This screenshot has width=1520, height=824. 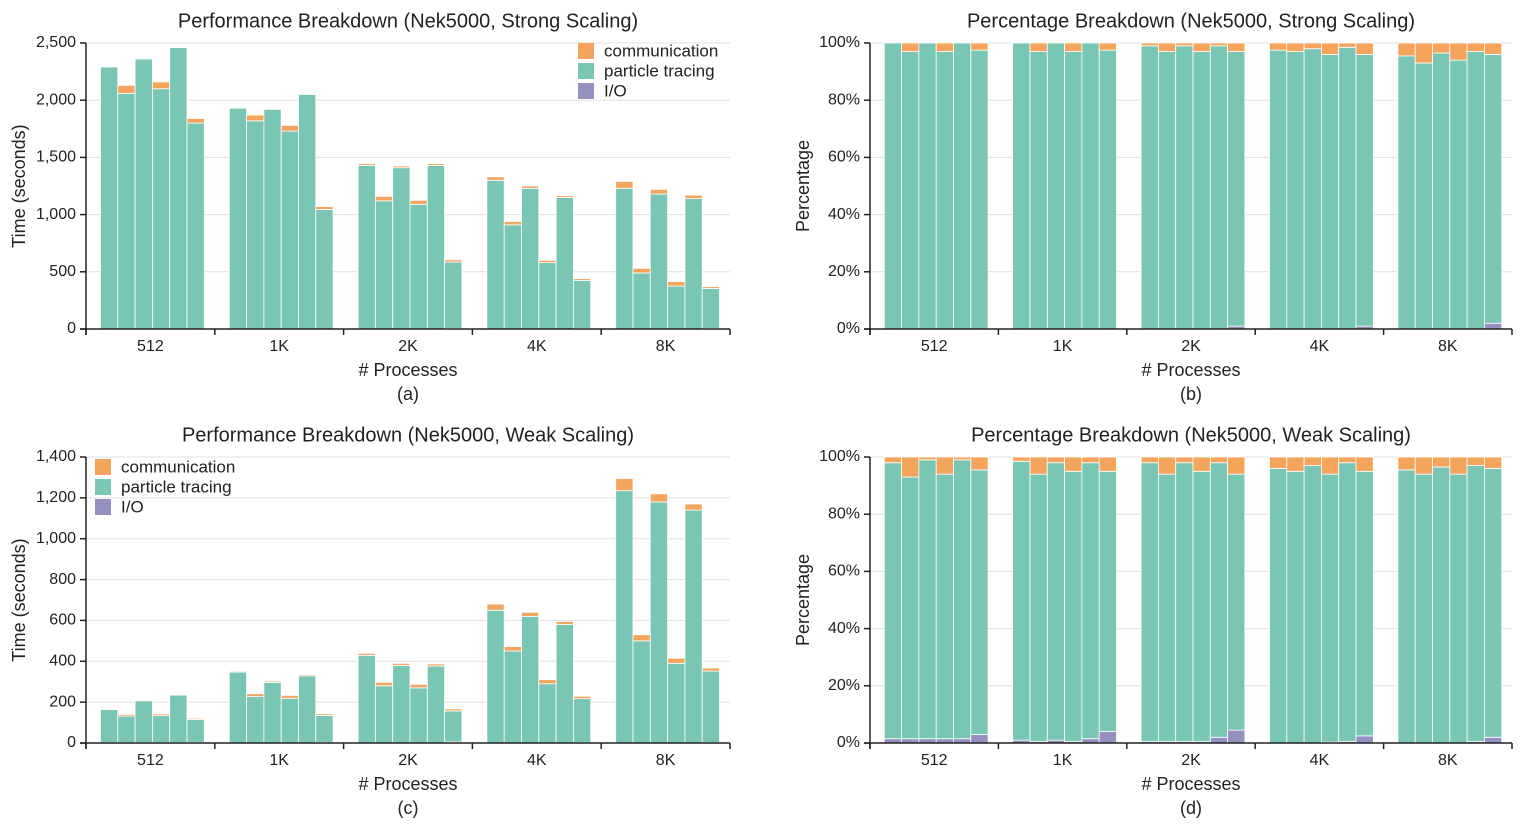 What do you see at coordinates (62, 579) in the screenshot?
I see `y-tick-label: 800` at bounding box center [62, 579].